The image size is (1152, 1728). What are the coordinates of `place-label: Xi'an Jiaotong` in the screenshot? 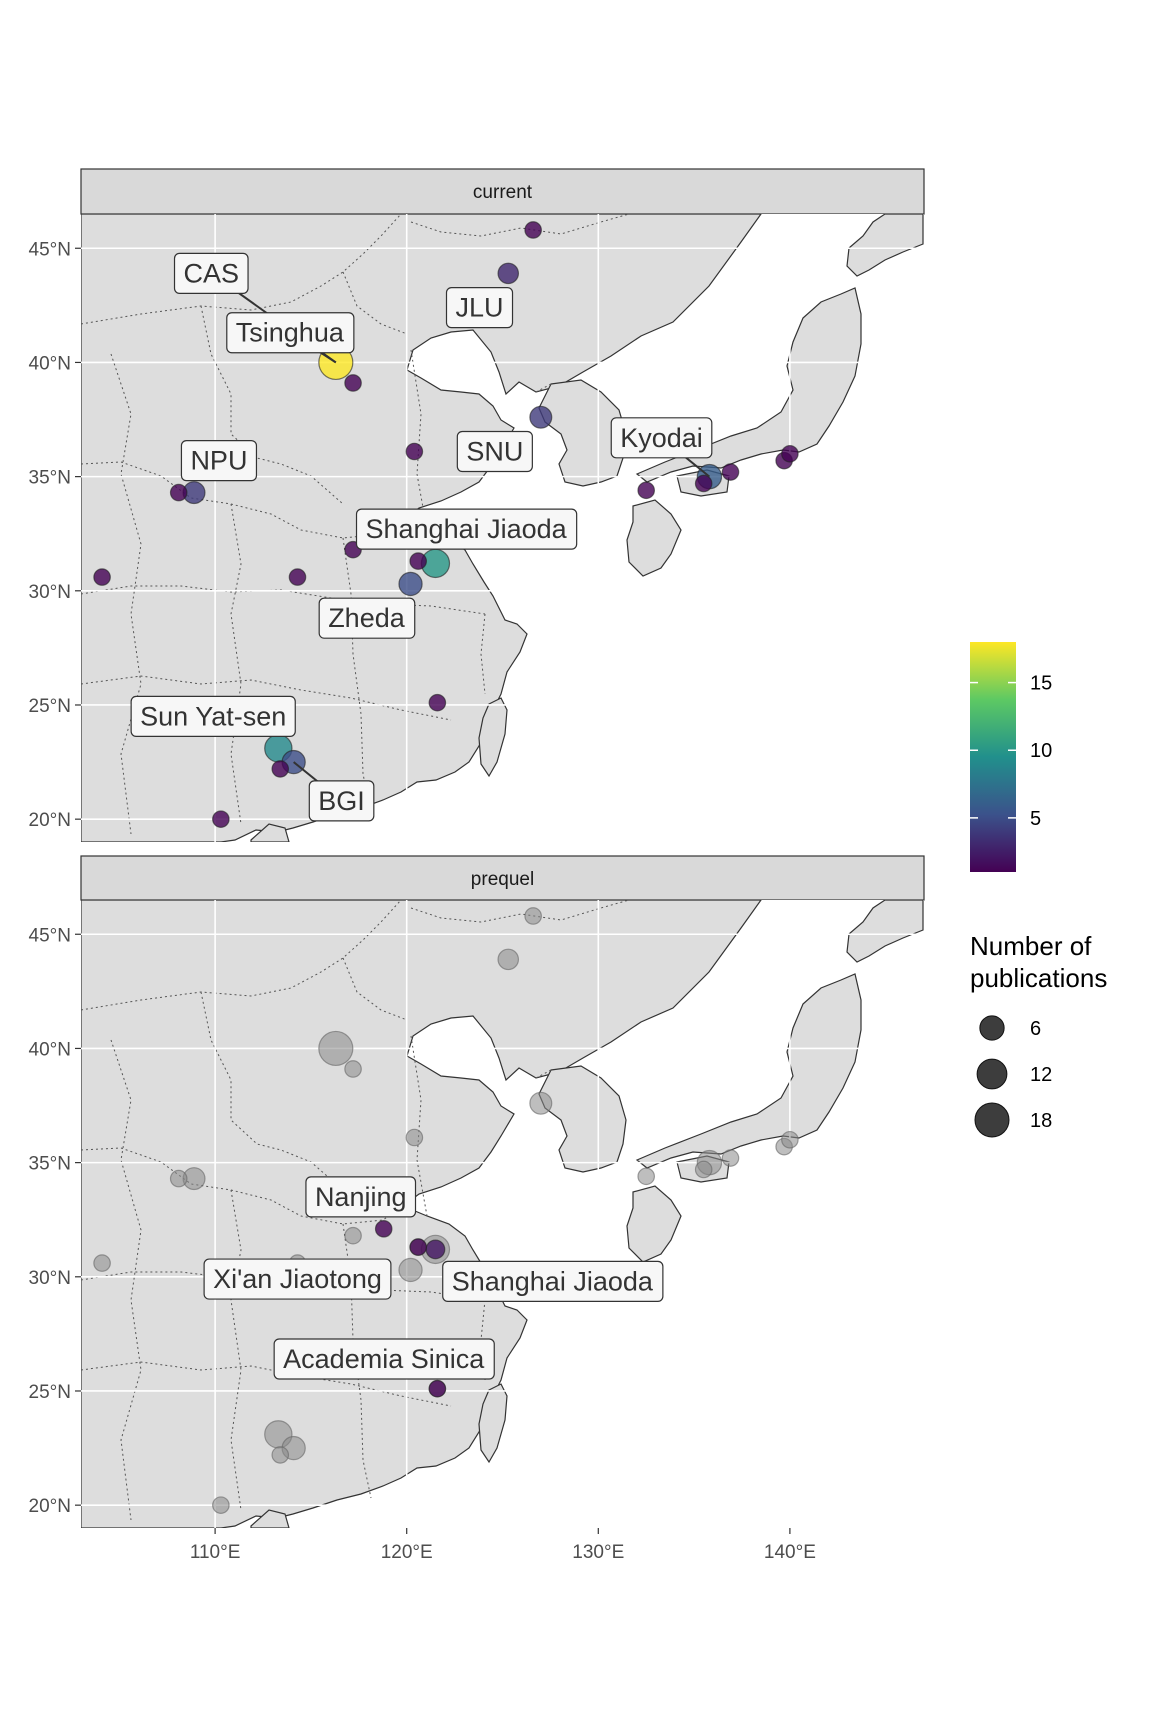 It's located at (297, 1279).